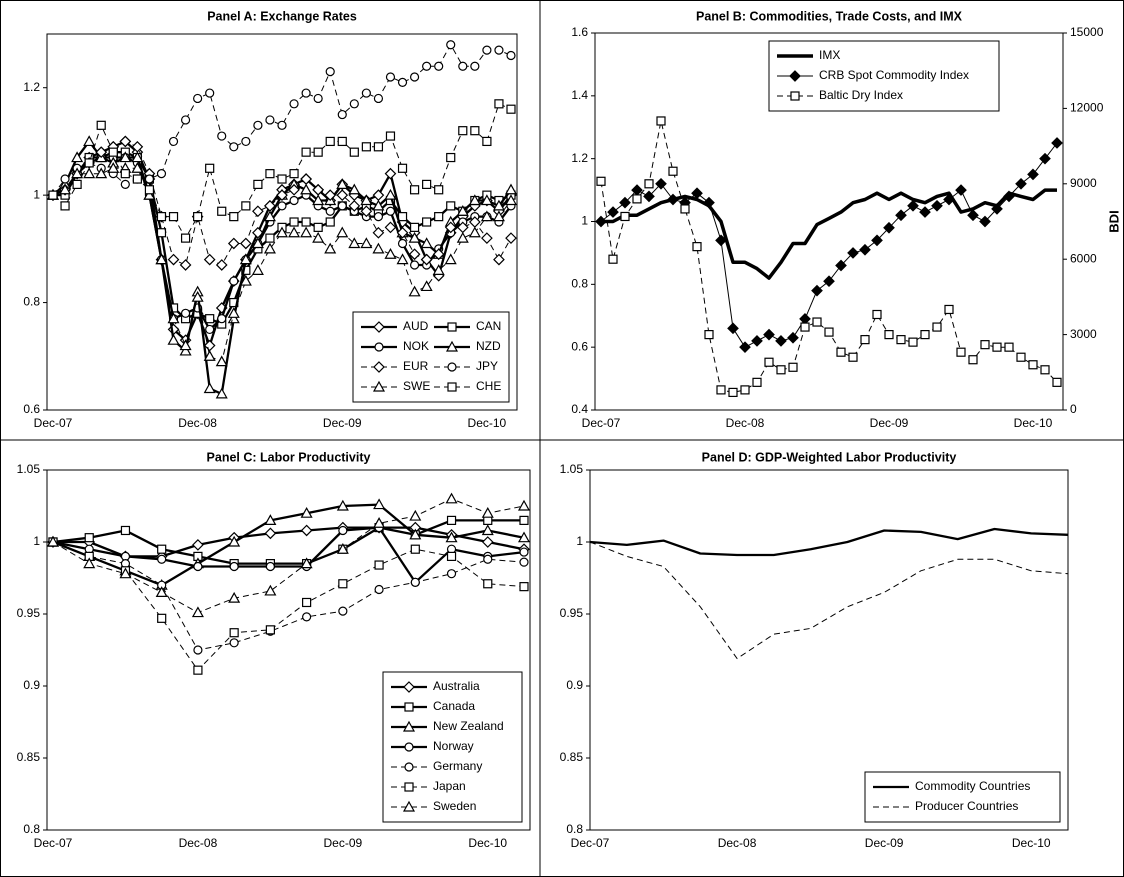 Image resolution: width=1124 pixels, height=877 pixels. Describe the element at coordinates (829, 257) in the screenshot. I see `series` at that location.